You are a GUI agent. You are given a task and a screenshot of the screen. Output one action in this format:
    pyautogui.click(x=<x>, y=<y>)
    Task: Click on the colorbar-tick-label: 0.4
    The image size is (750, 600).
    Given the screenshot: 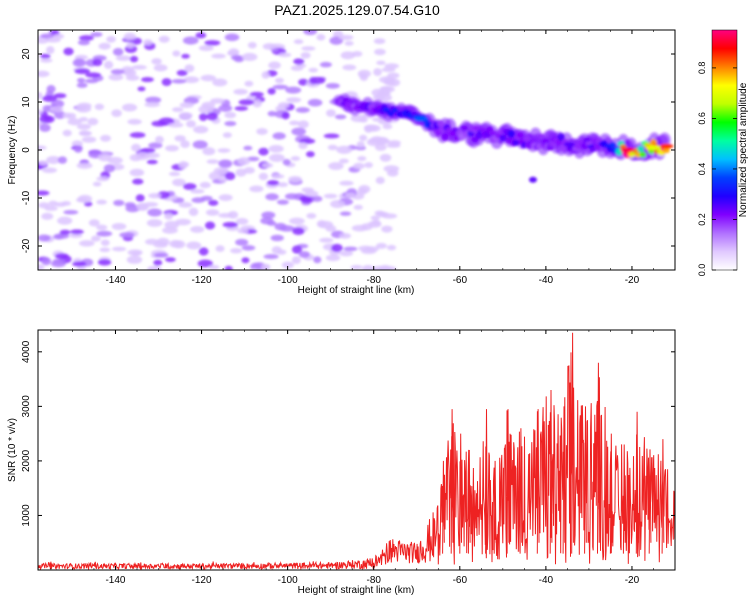 What is the action you would take?
    pyautogui.click(x=702, y=169)
    